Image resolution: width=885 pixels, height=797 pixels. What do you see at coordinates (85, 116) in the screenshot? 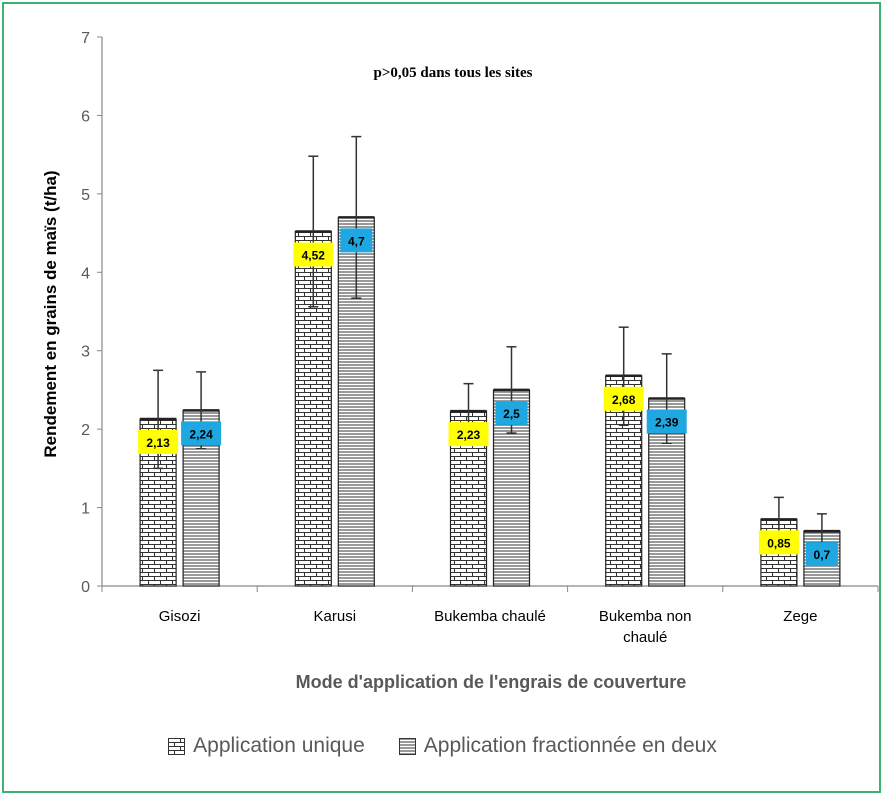
I see `y-tick-label: 6` at bounding box center [85, 116].